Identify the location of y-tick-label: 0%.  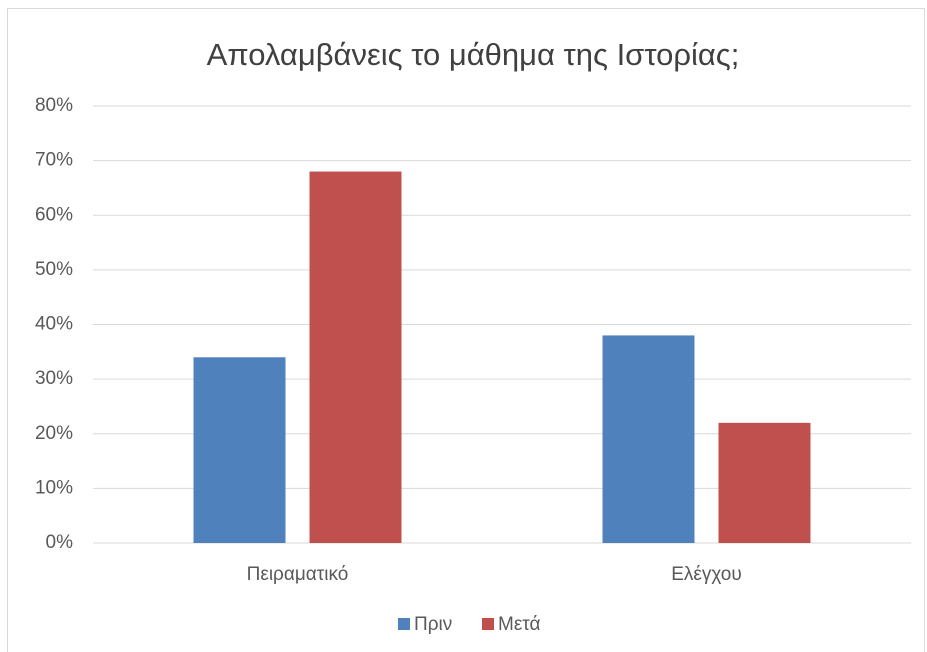
(60, 542).